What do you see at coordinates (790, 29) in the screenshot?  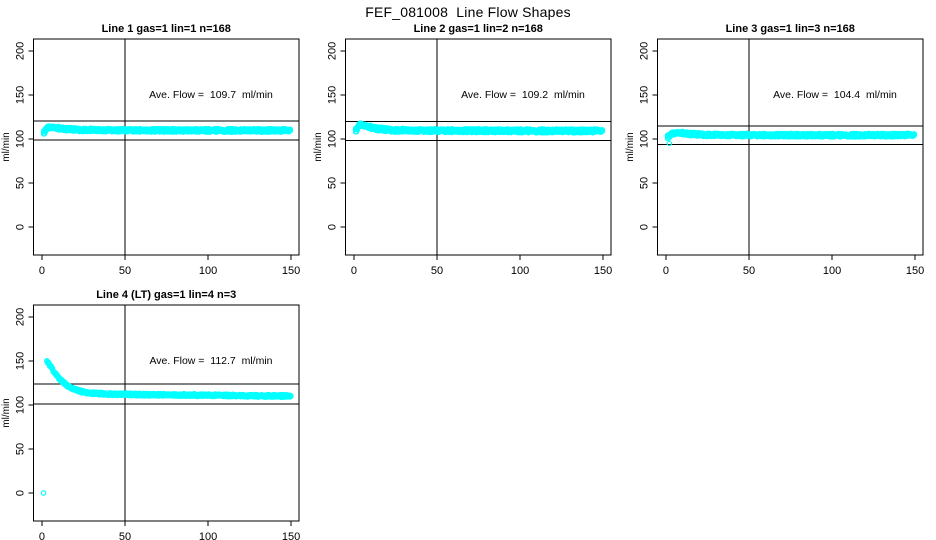 I see `panel-title: Line 3 gas=1 lin=3 n=168` at bounding box center [790, 29].